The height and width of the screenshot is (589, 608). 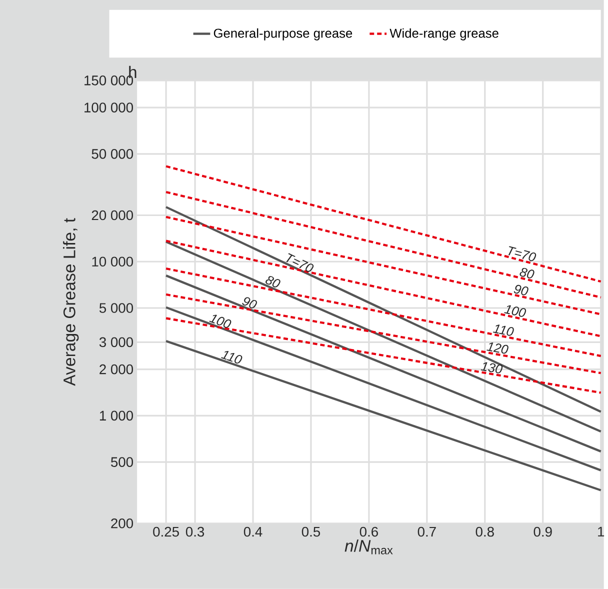 I want to click on annotation: 130, so click(x=491, y=368).